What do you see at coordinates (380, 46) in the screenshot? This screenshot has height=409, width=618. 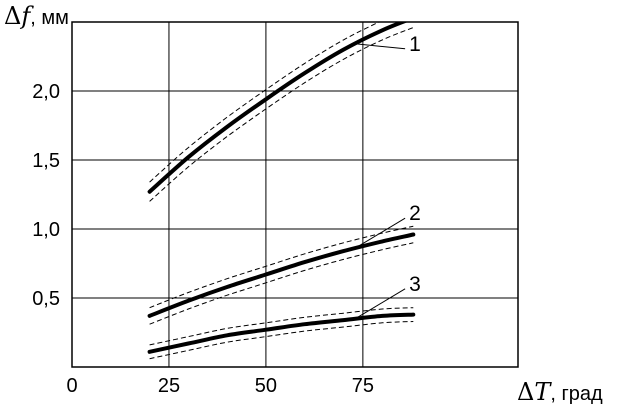 I see `series-1-leader` at bounding box center [380, 46].